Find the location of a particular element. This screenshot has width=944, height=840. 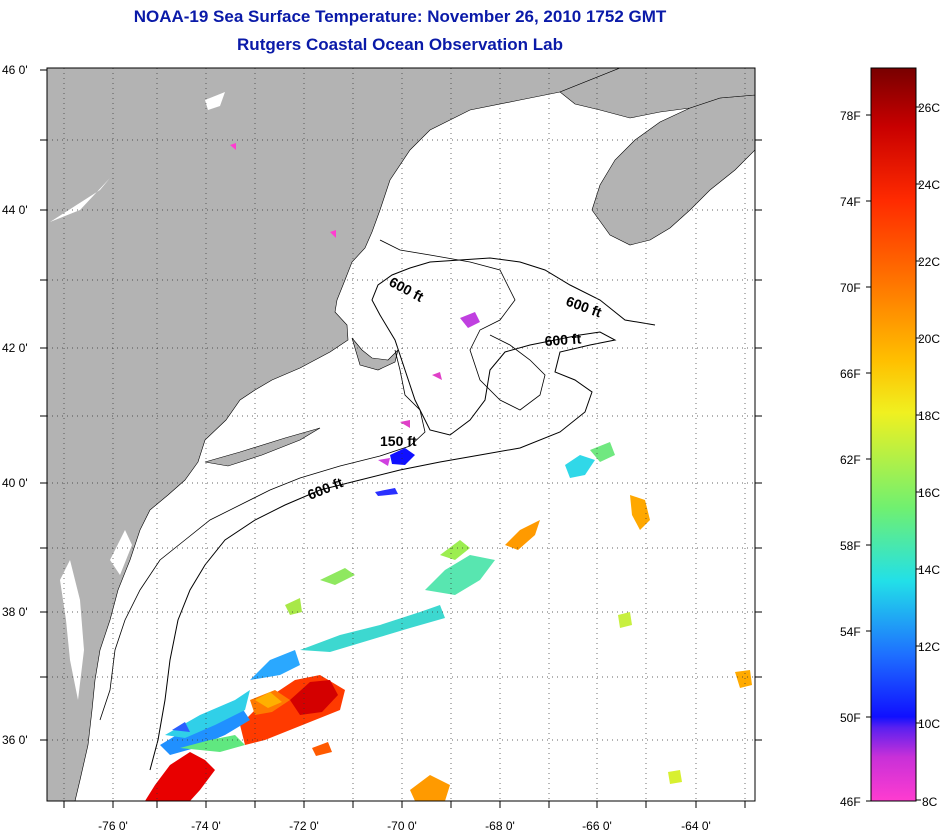

colorbar-c-label: 20C is located at coordinates (929, 339).